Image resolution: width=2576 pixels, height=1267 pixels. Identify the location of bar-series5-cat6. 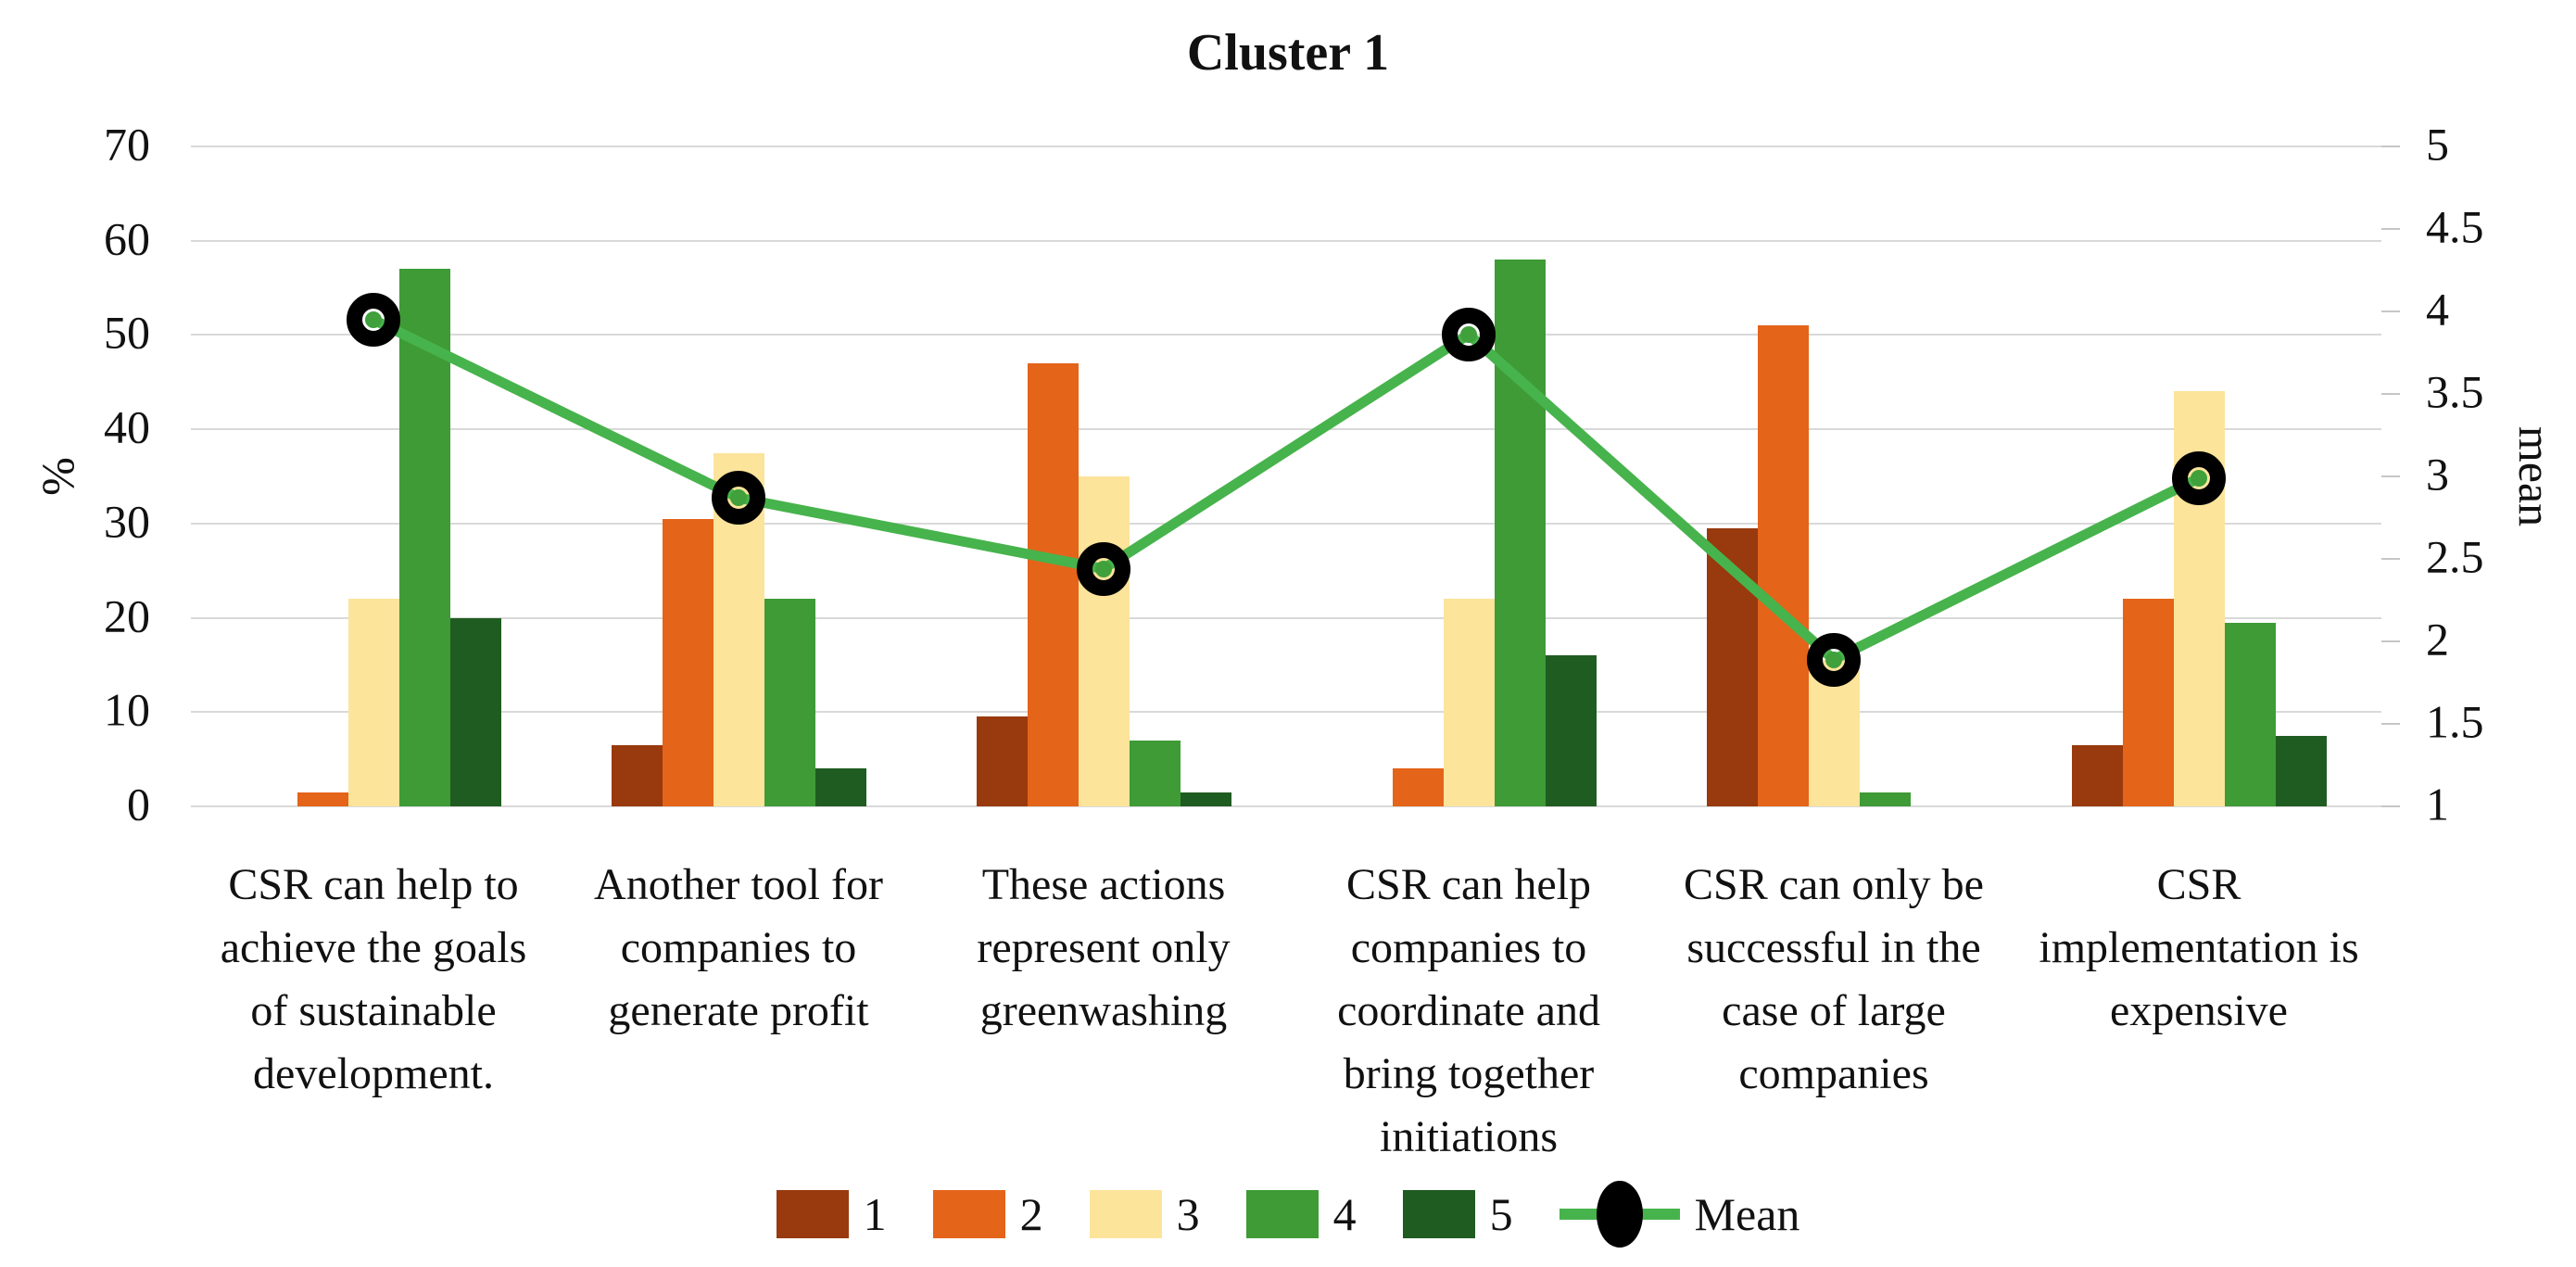
(2301, 770).